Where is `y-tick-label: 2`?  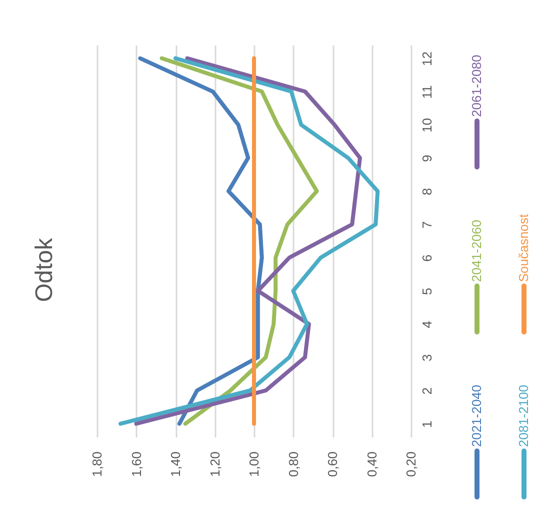 y-tick-label: 2 is located at coordinates (427, 391).